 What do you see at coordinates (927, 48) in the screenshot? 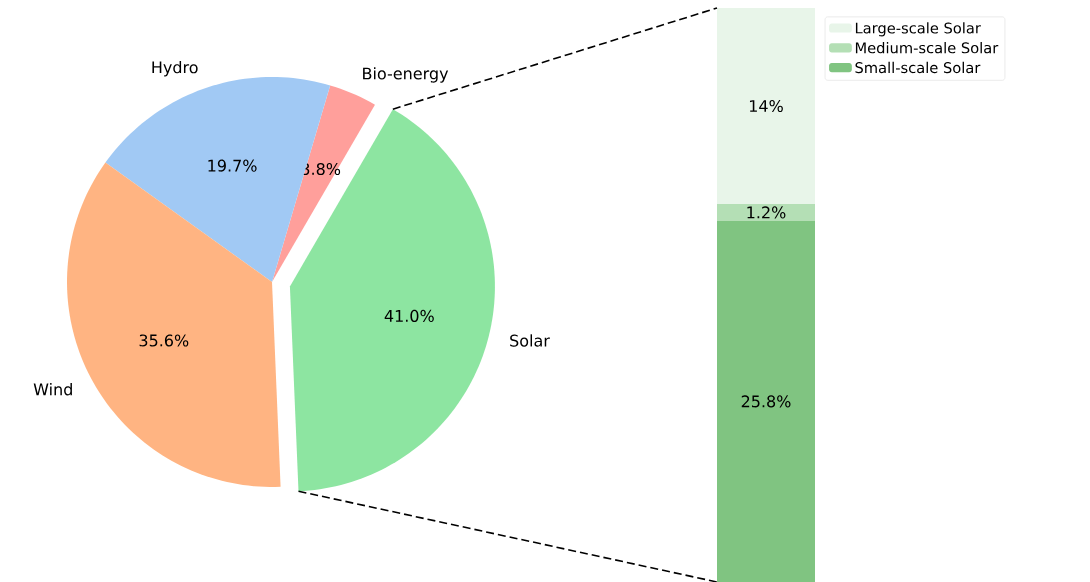
I see `legend-label: Medium-scale Solar` at bounding box center [927, 48].